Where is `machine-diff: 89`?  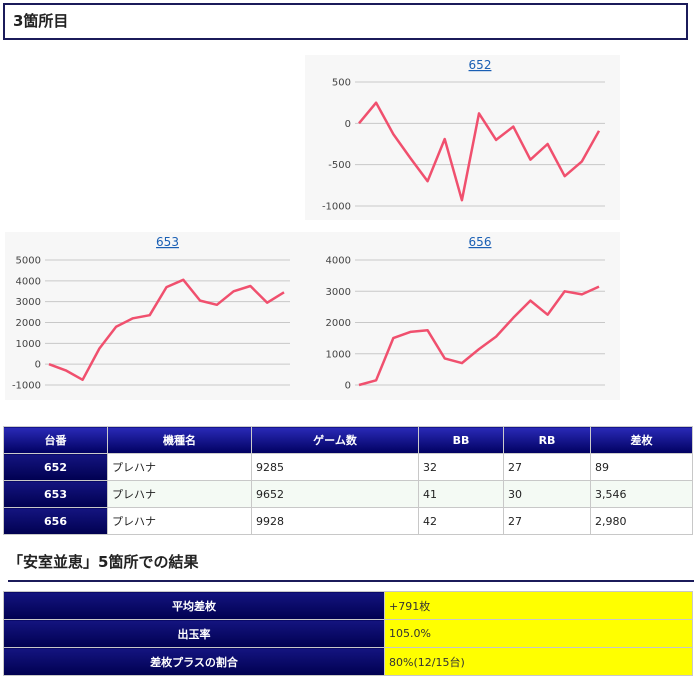
machine-diff: 89 is located at coordinates (641, 467).